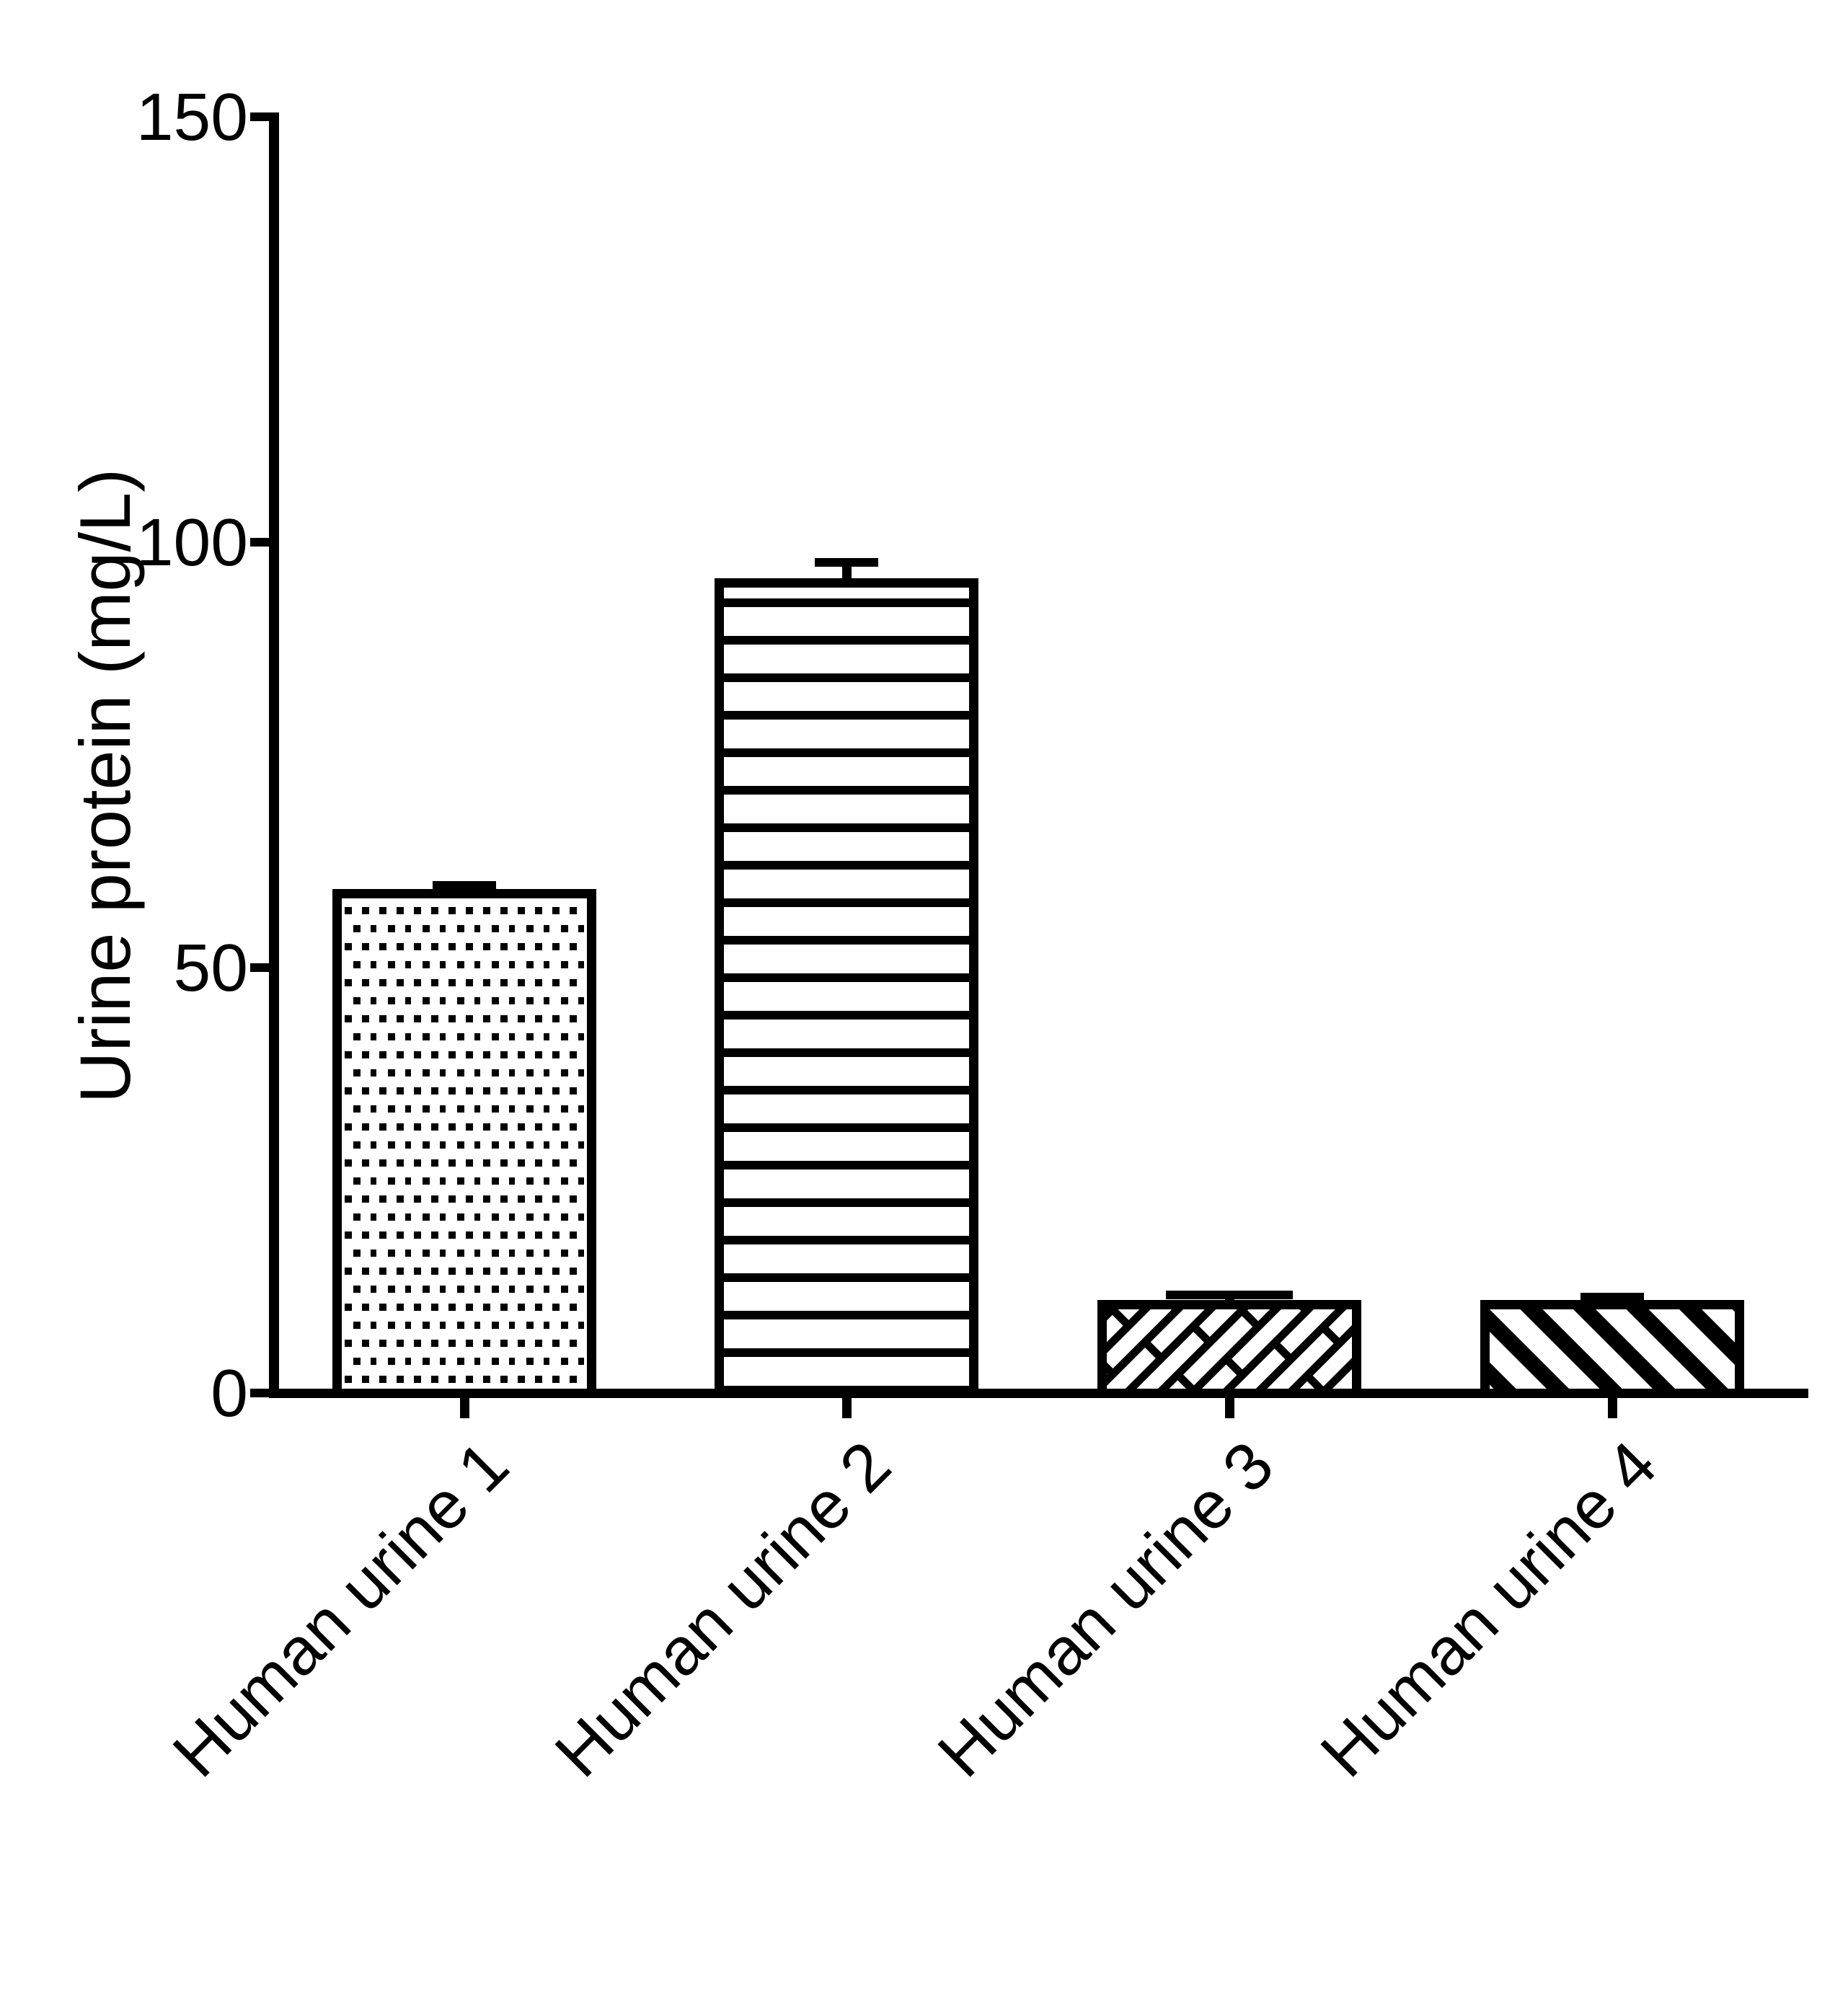  Describe the element at coordinates (192, 116) in the screenshot. I see `y-tick-label: 150` at that location.